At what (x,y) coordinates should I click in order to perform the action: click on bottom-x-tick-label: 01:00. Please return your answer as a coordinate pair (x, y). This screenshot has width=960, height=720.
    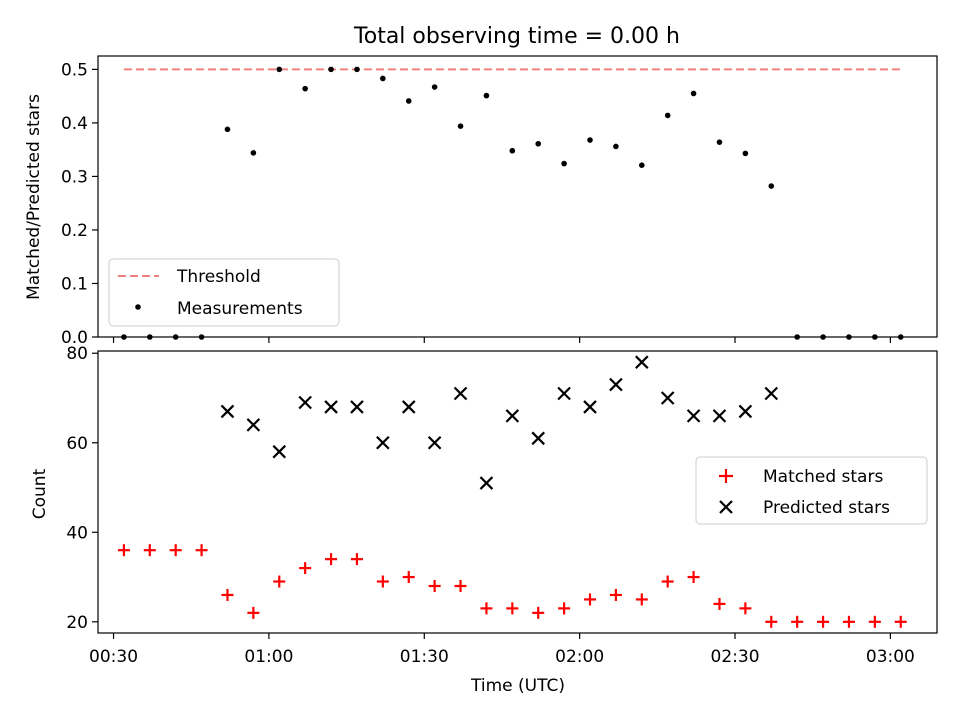
    Looking at the image, I should click on (268, 657).